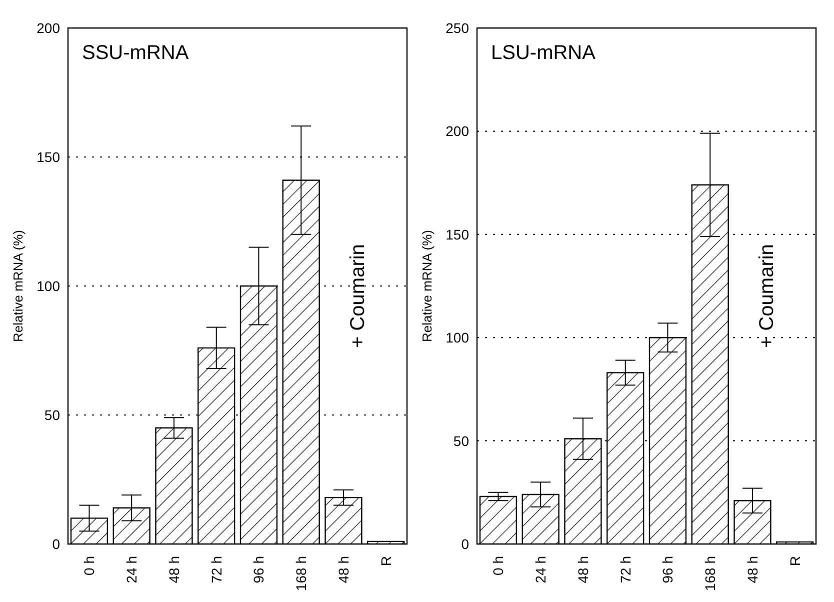 The width and height of the screenshot is (834, 602). What do you see at coordinates (543, 53) in the screenshot?
I see `text: LSU-mRNA` at bounding box center [543, 53].